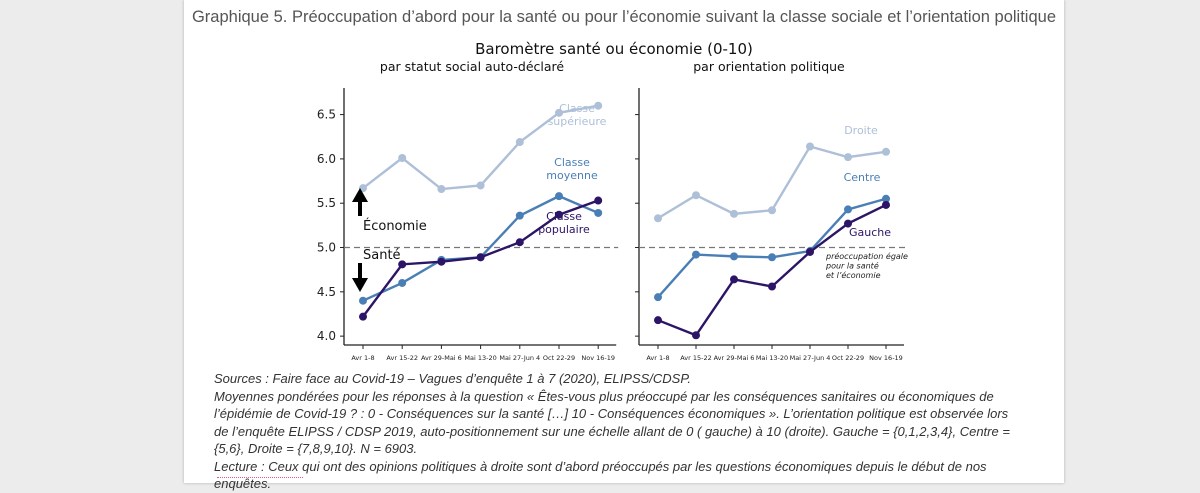 This screenshot has height=493, width=1200. What do you see at coordinates (769, 66) in the screenshot?
I see `right-panel-title: par orientation politique` at bounding box center [769, 66].